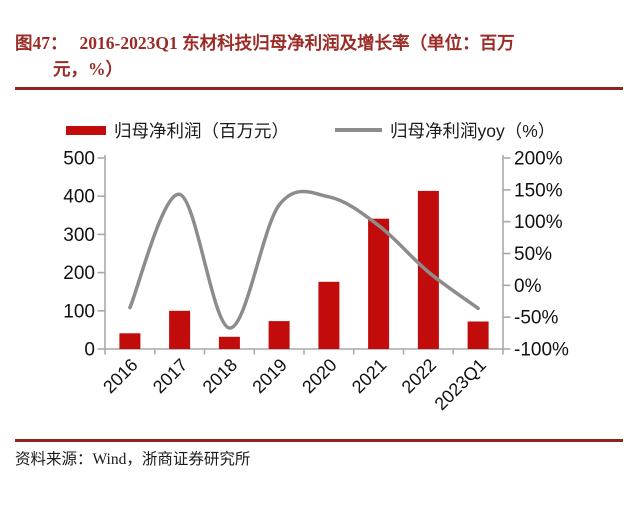 The width and height of the screenshot is (641, 510). I want to click on right-axis-tick-label: 150%, so click(538, 190).